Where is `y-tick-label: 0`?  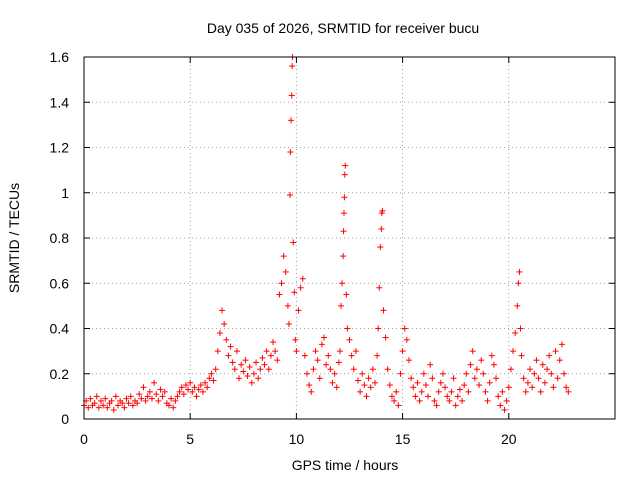
y-tick-label: 0 is located at coordinates (65, 419).